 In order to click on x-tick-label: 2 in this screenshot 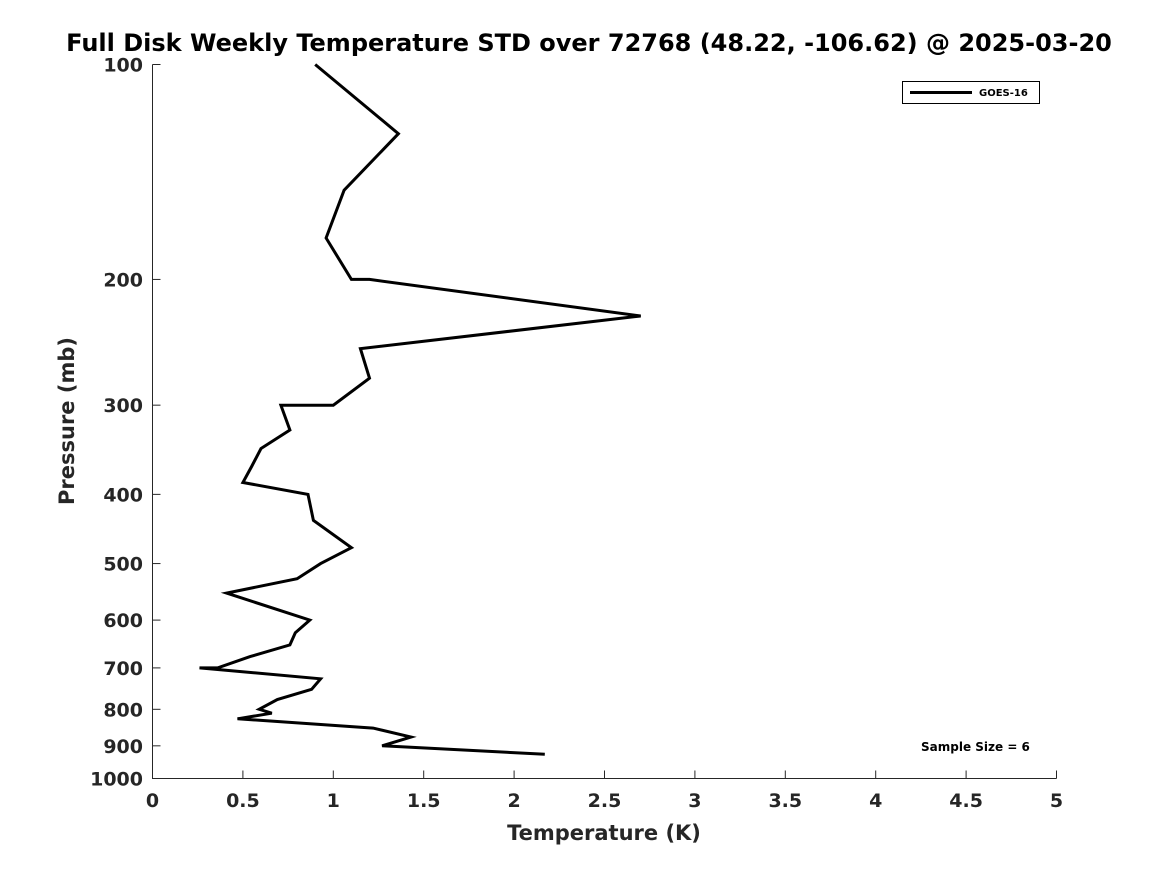, I will do `click(513, 801)`.